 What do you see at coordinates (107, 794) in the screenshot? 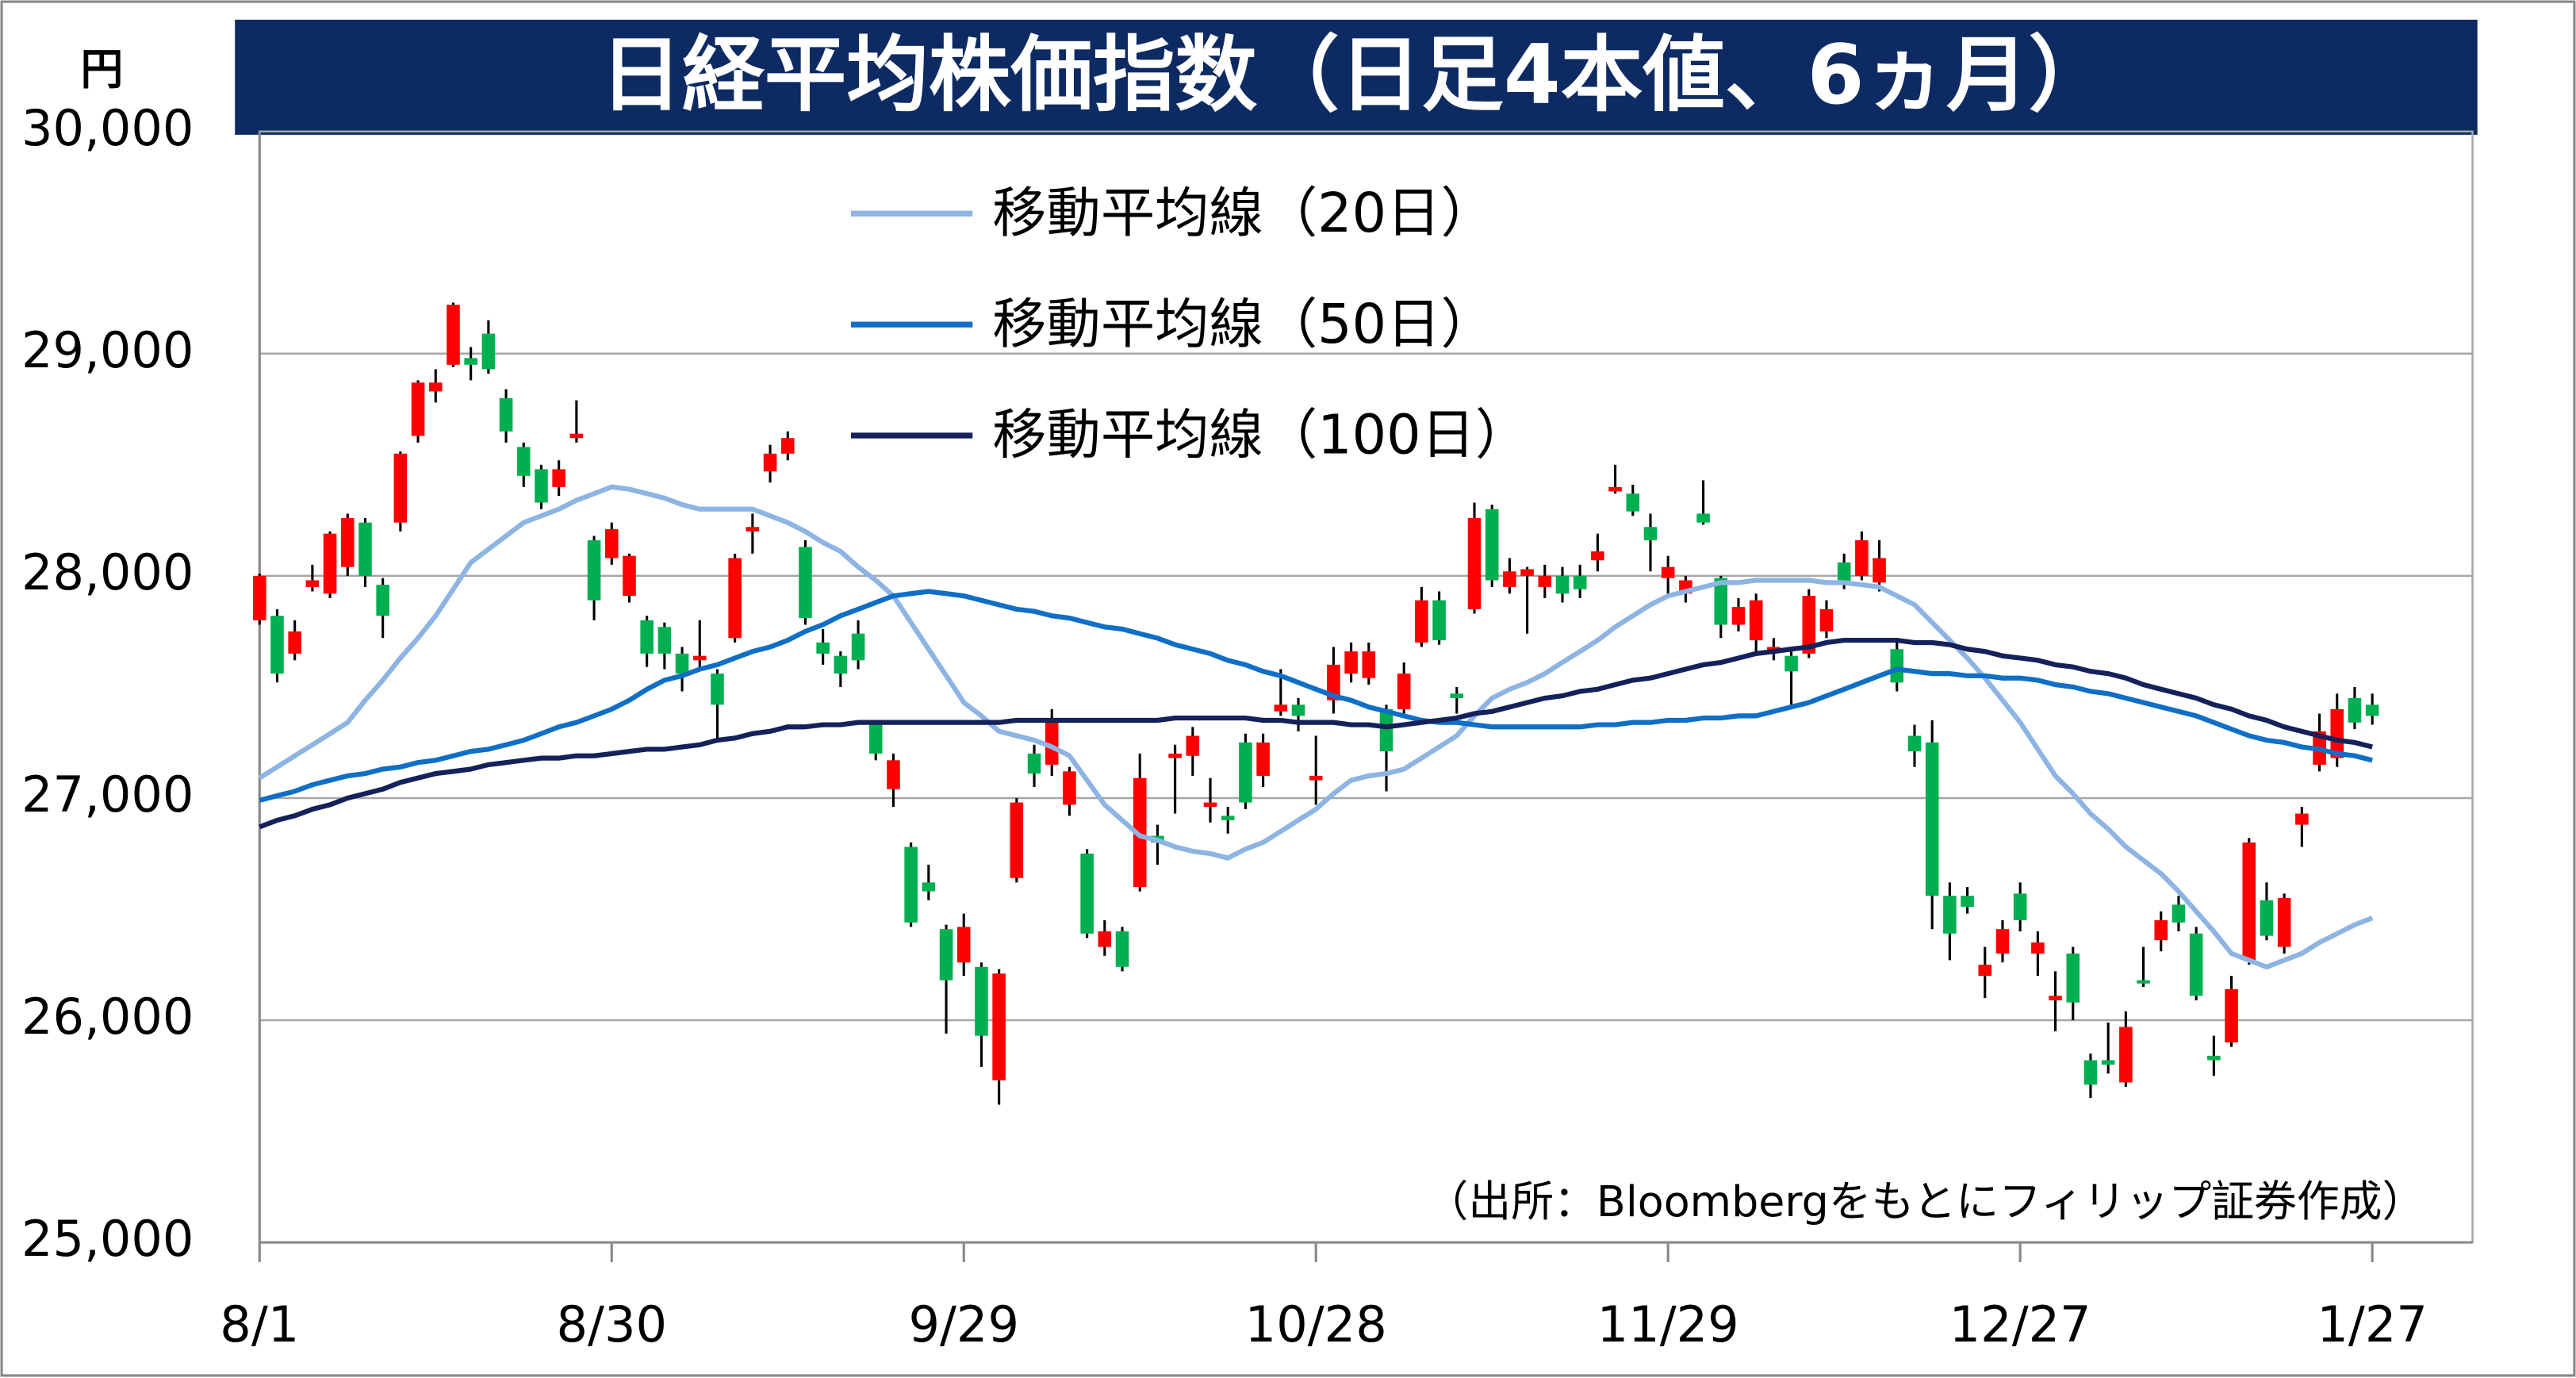
I see `y-tick-label: 27,000` at bounding box center [107, 794].